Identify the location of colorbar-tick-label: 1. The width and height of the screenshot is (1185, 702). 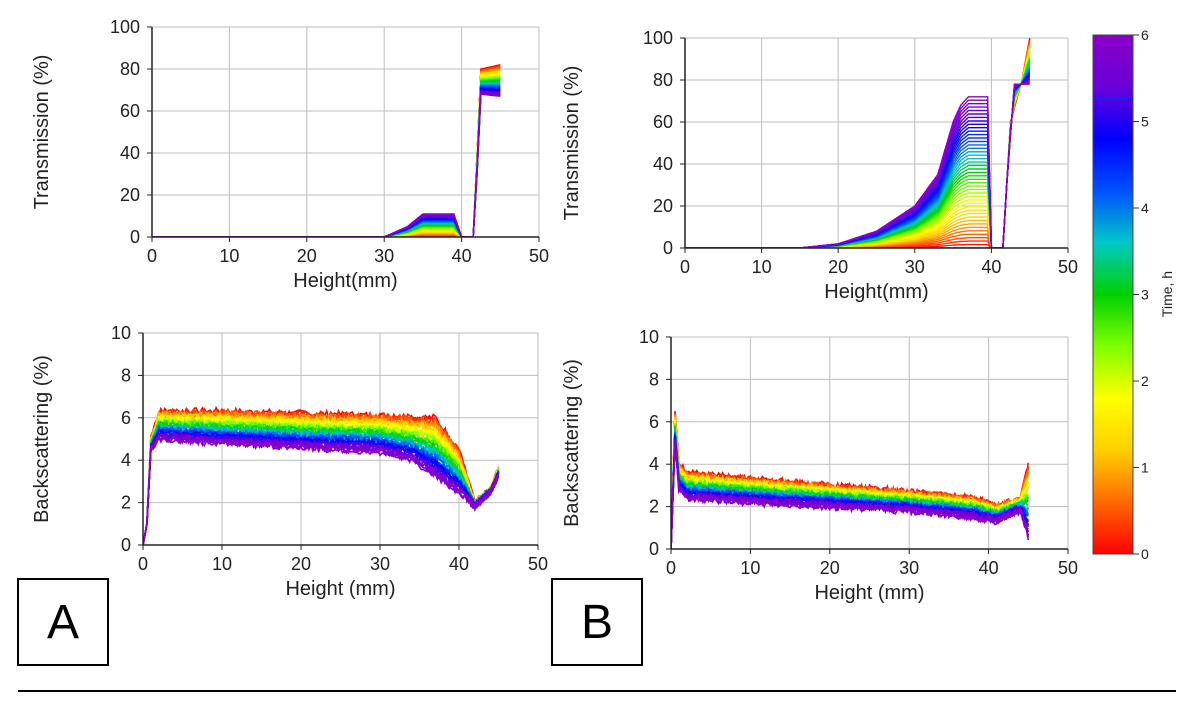
(1145, 468).